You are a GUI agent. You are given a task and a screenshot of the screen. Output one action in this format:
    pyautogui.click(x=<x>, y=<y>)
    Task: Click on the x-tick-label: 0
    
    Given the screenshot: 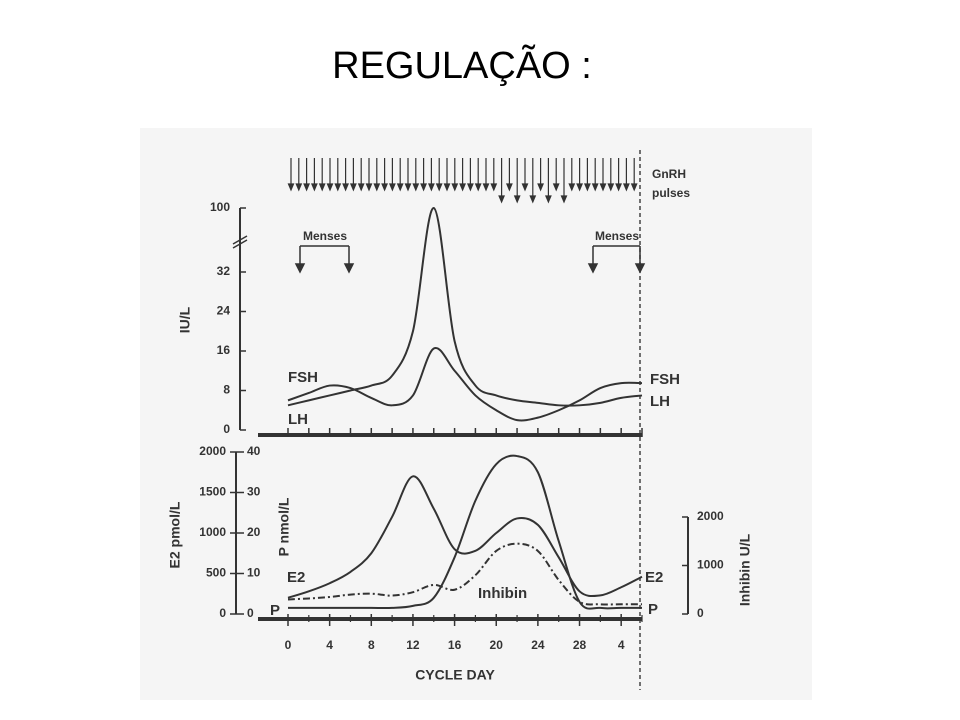 What is the action you would take?
    pyautogui.click(x=288, y=645)
    